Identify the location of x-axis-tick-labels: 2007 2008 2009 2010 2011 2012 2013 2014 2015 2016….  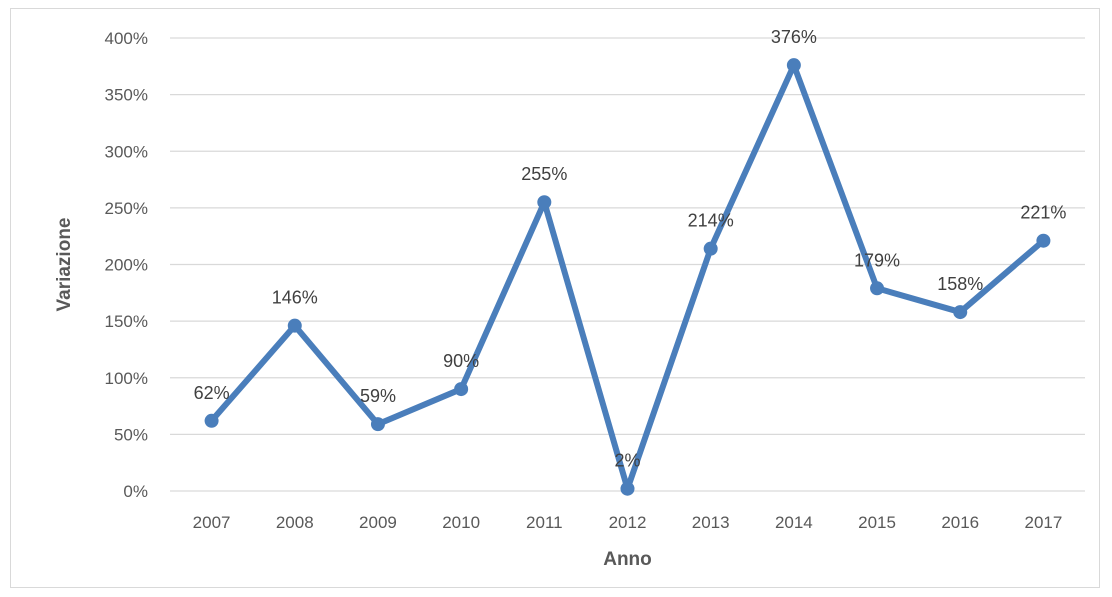
(628, 522).